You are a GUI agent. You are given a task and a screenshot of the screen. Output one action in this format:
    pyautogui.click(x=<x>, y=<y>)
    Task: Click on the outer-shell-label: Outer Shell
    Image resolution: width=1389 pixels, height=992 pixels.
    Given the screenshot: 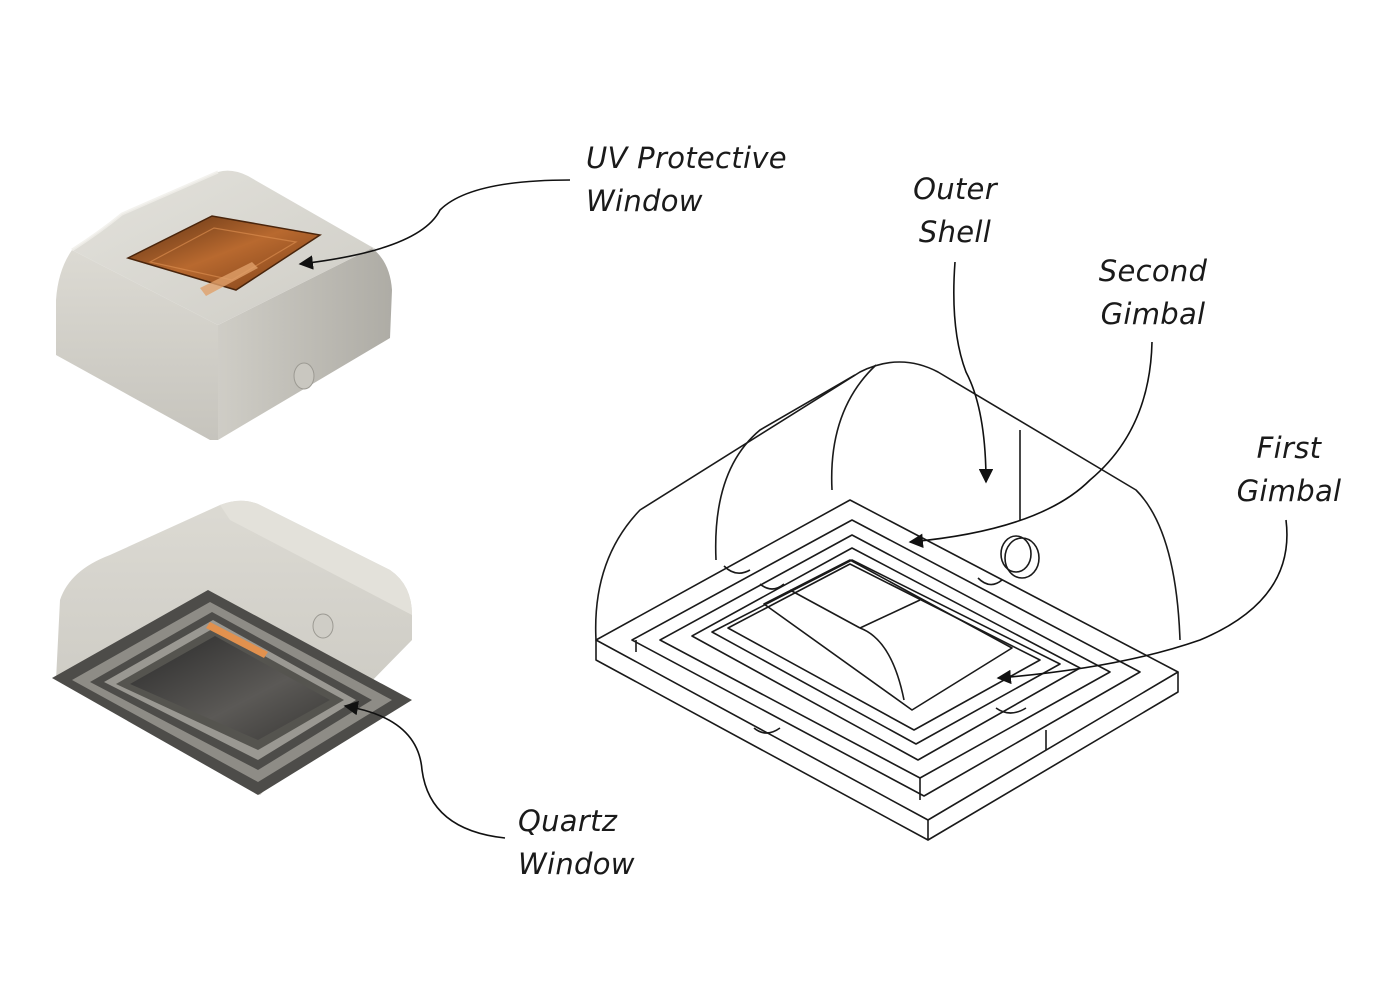 What is the action you would take?
    pyautogui.click(x=955, y=211)
    